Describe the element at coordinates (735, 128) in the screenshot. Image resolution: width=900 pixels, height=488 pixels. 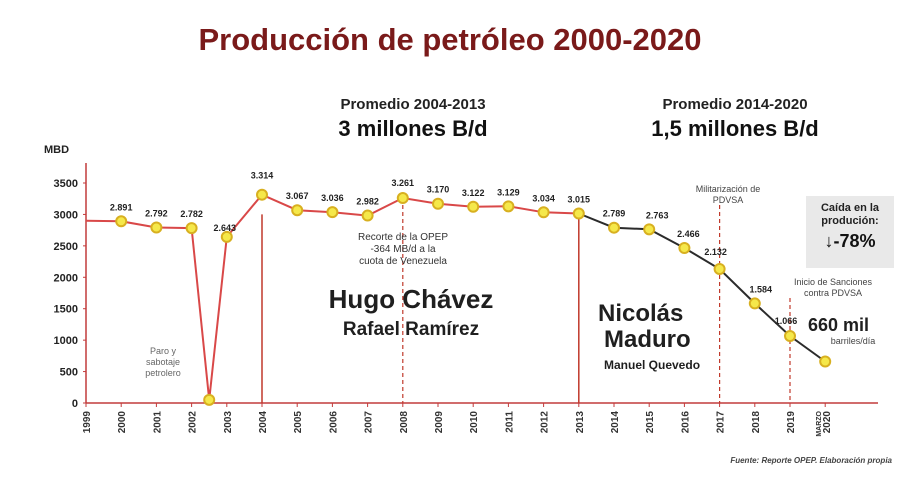
I see `average-value-2014-2020: 1,5 millones B/d` at that location.